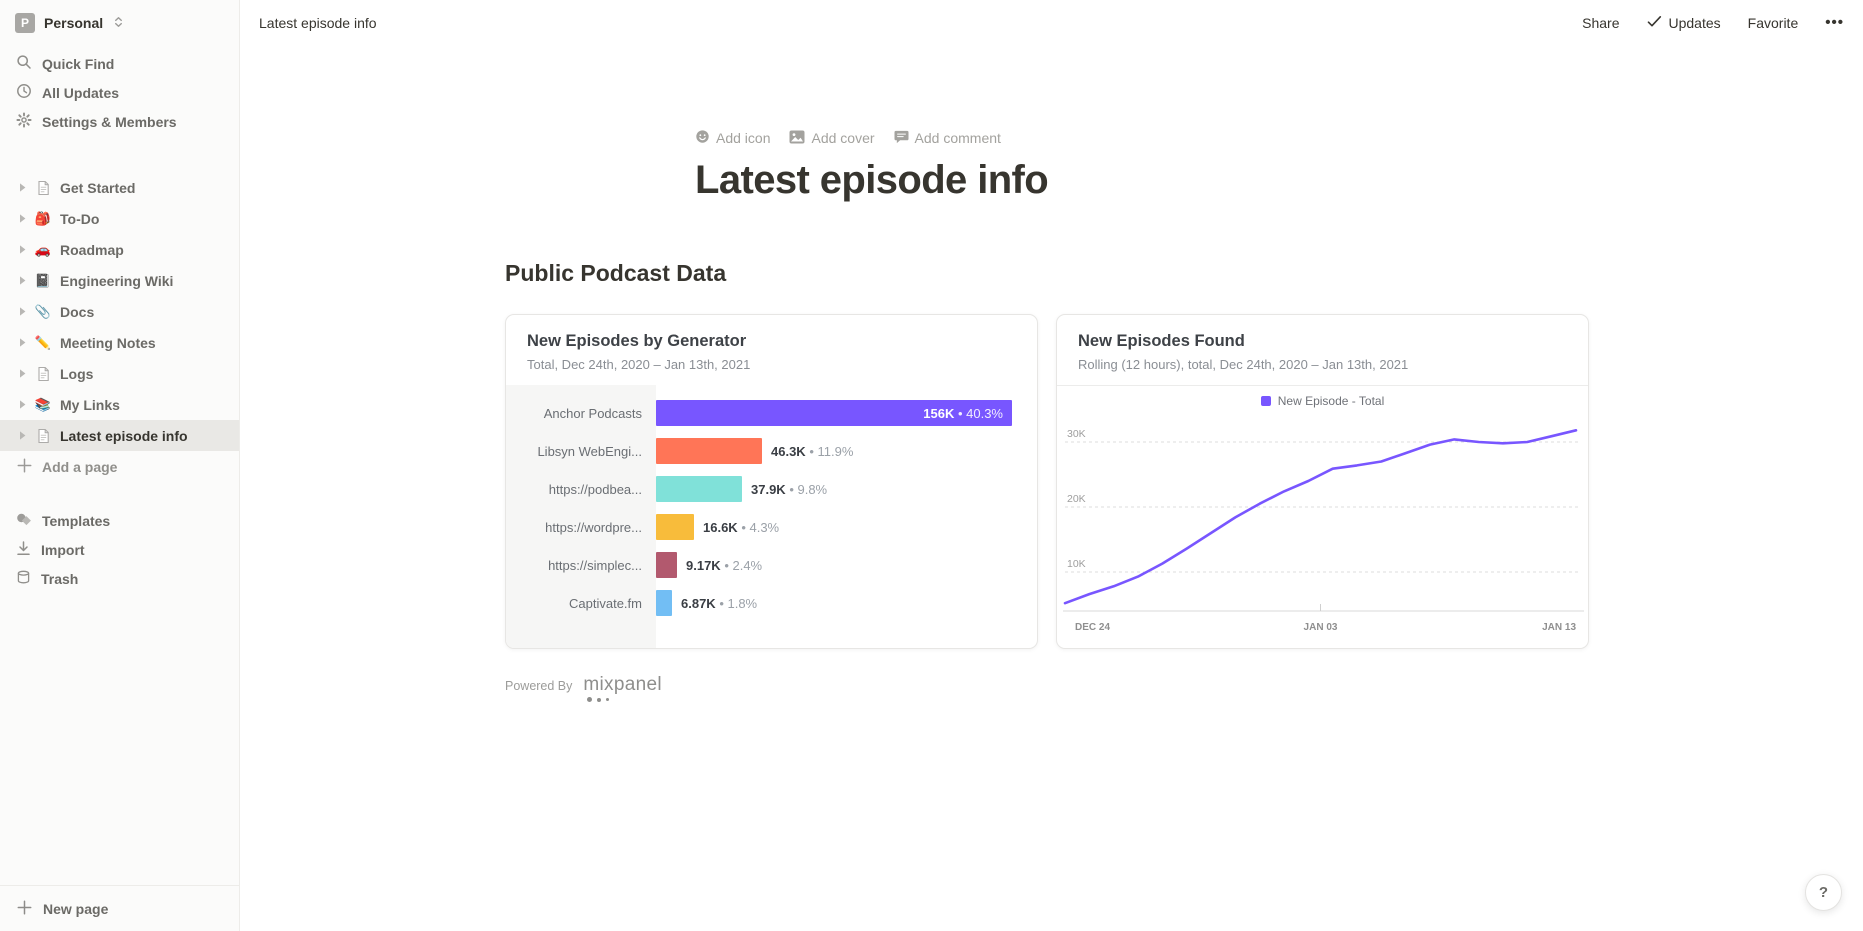 This screenshot has height=931, width=1863. Describe the element at coordinates (605, 603) in the screenshot. I see `bar-category-label: Captivate.fm` at that location.